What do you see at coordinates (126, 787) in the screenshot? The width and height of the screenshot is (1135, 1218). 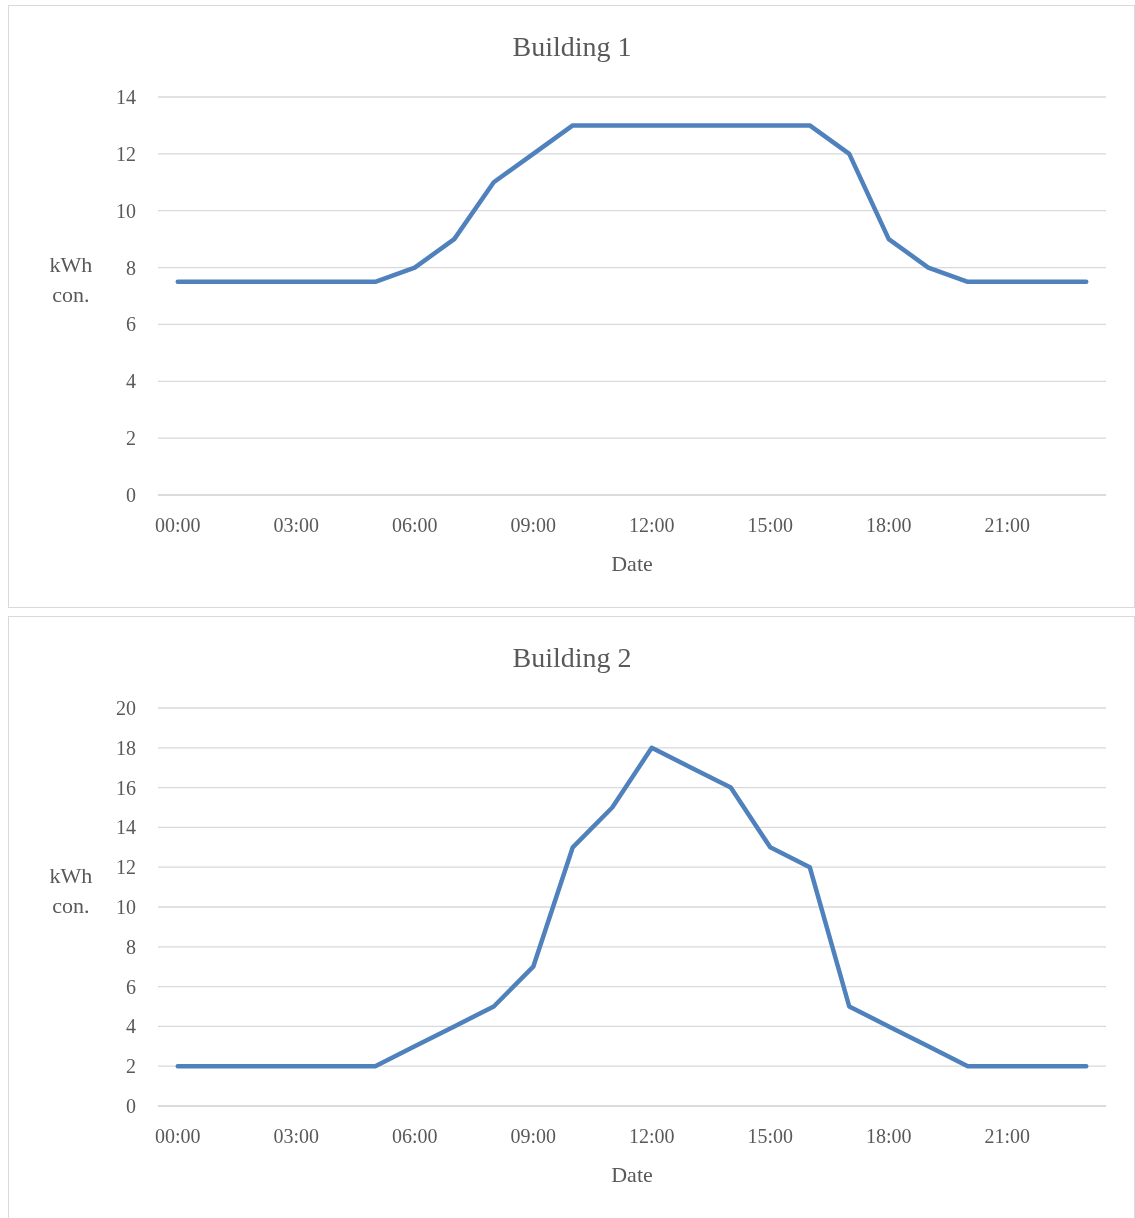 I see `y-tick-label: 16` at bounding box center [126, 787].